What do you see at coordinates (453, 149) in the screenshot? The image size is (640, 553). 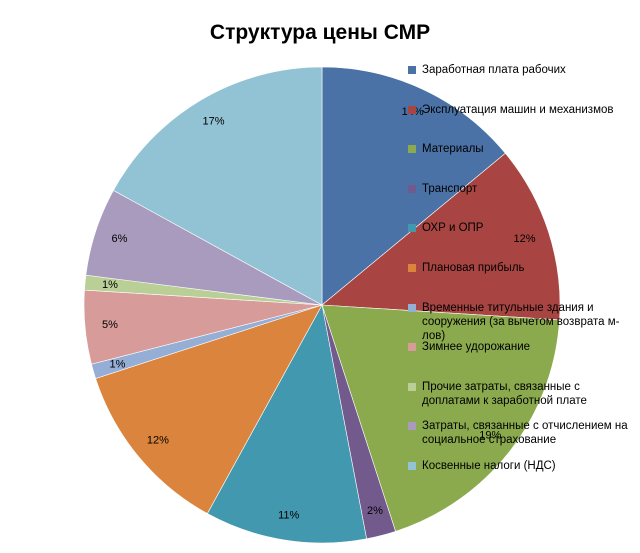 I see `legend-label: Материалы` at bounding box center [453, 149].